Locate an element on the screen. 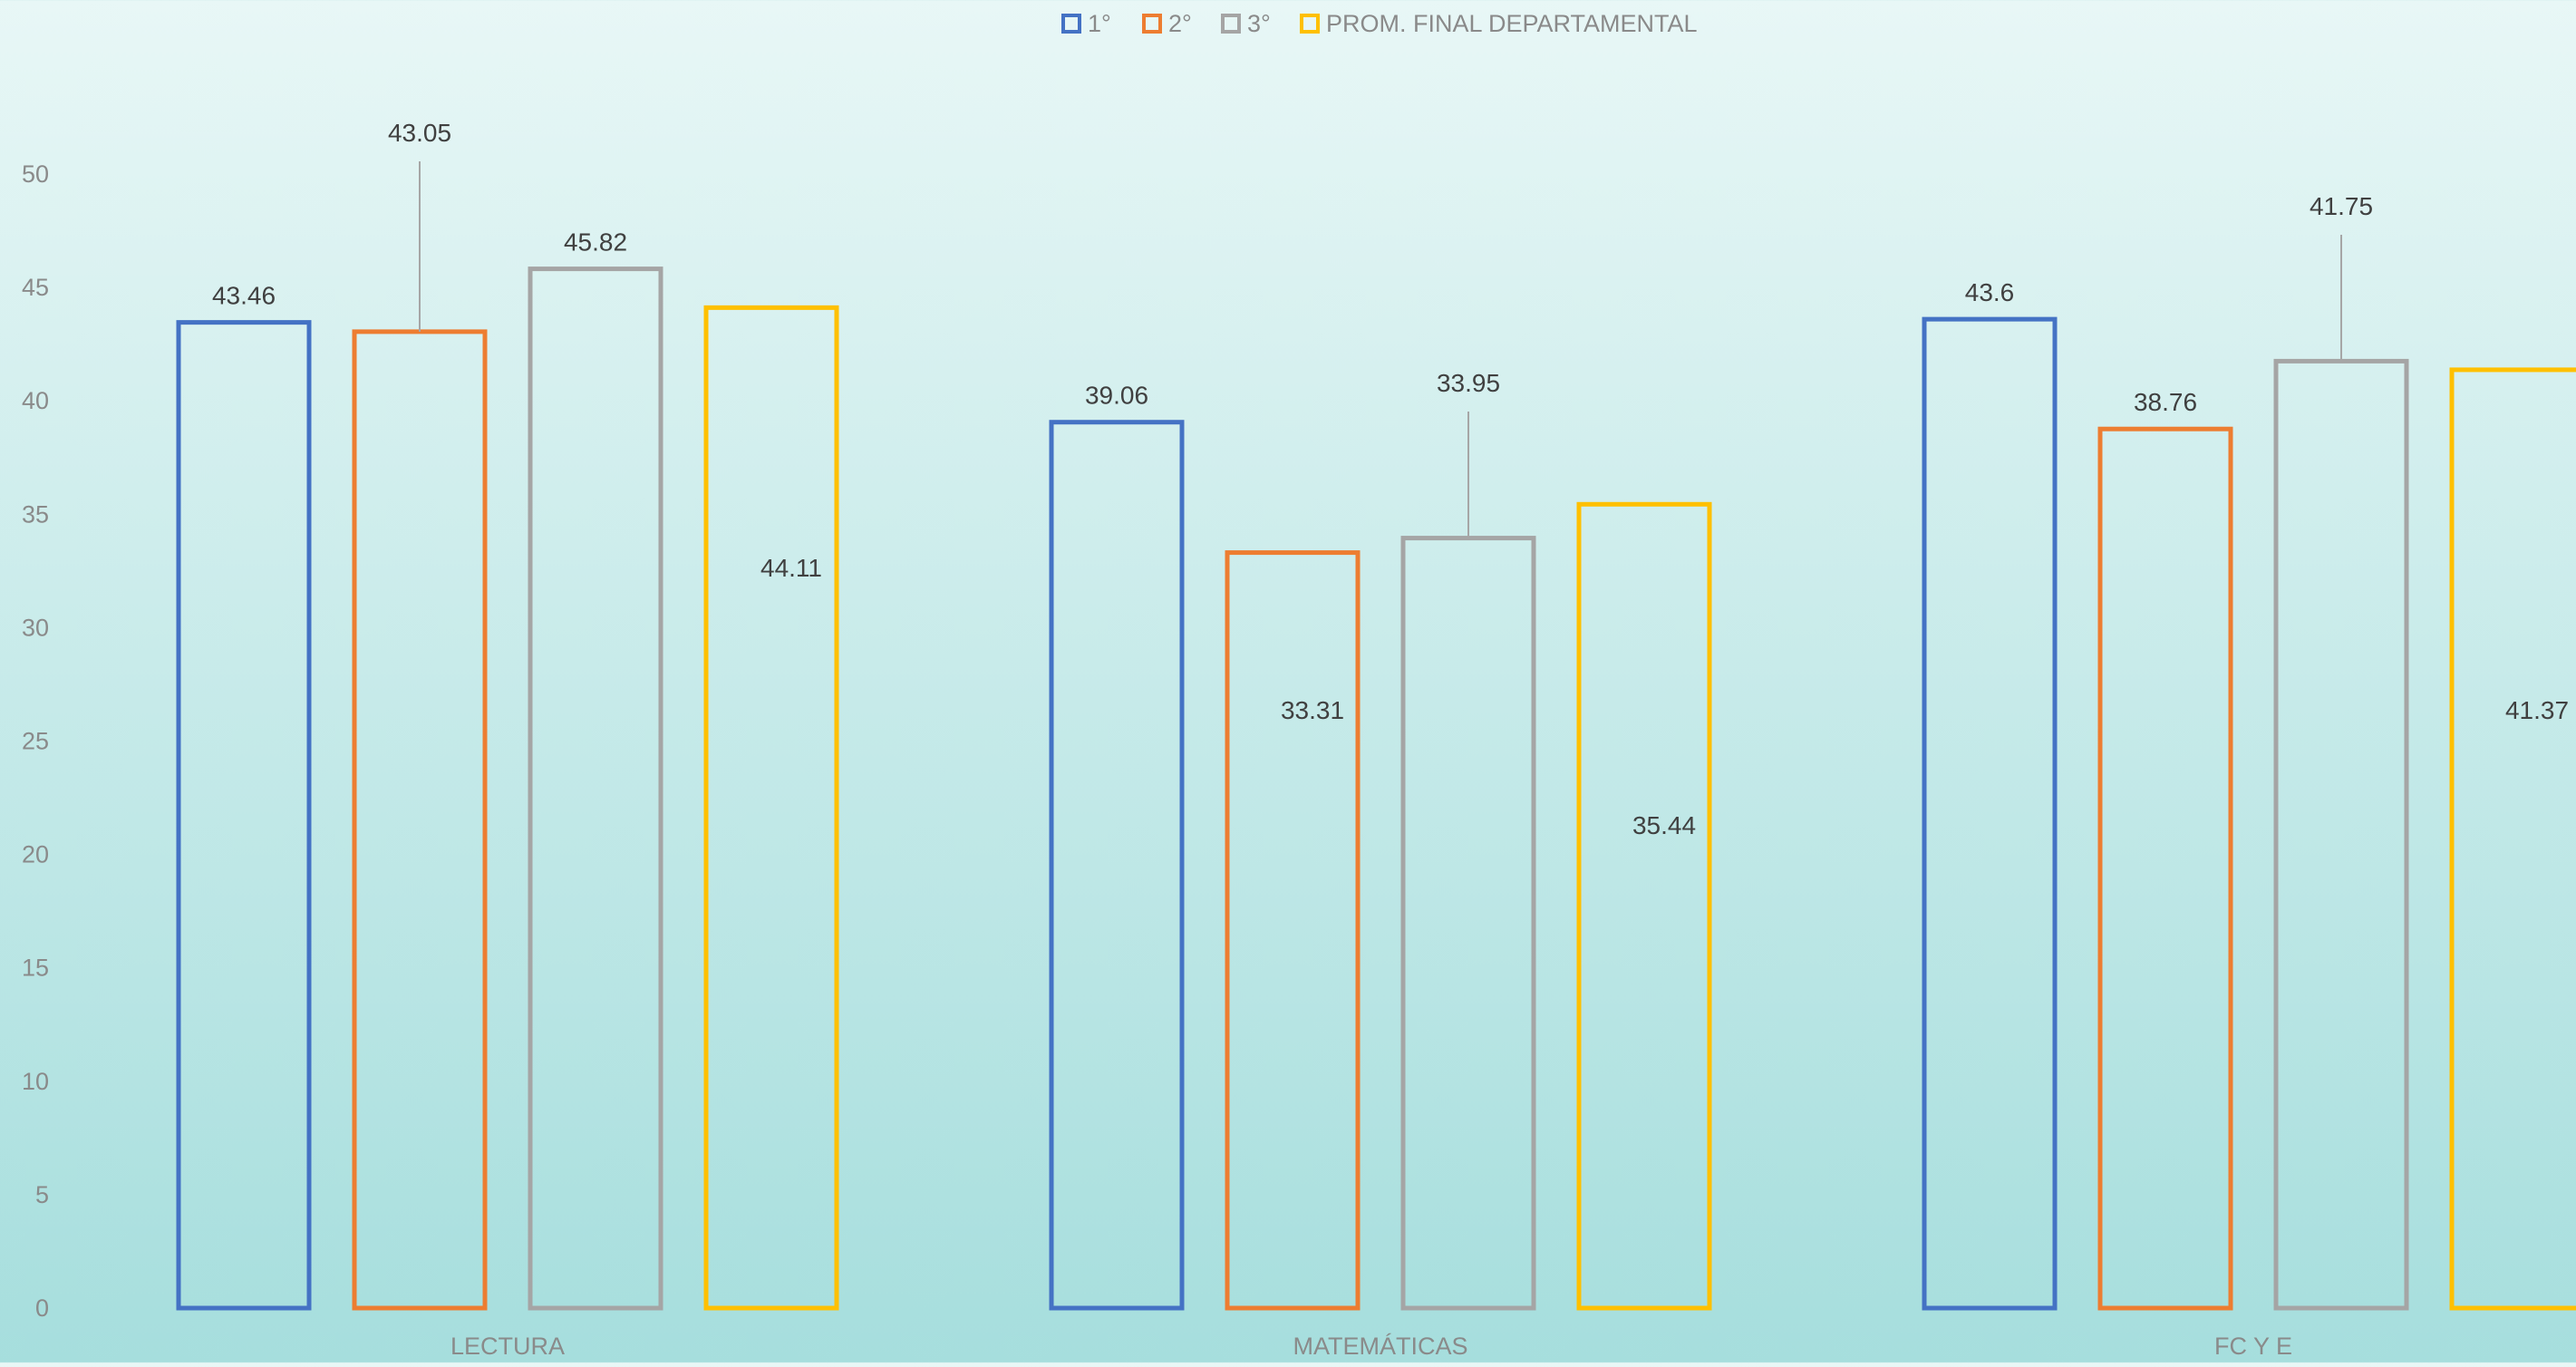 This screenshot has width=2576, height=1367. legend-item: 2° is located at coordinates (1167, 23).